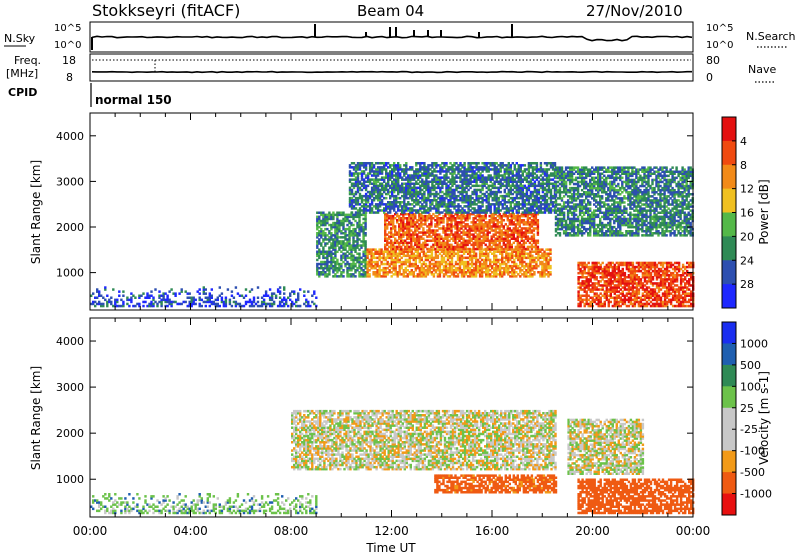 The width and height of the screenshot is (800, 554). Describe the element at coordinates (762, 69) in the screenshot. I see `nave-label: Nave` at that location.